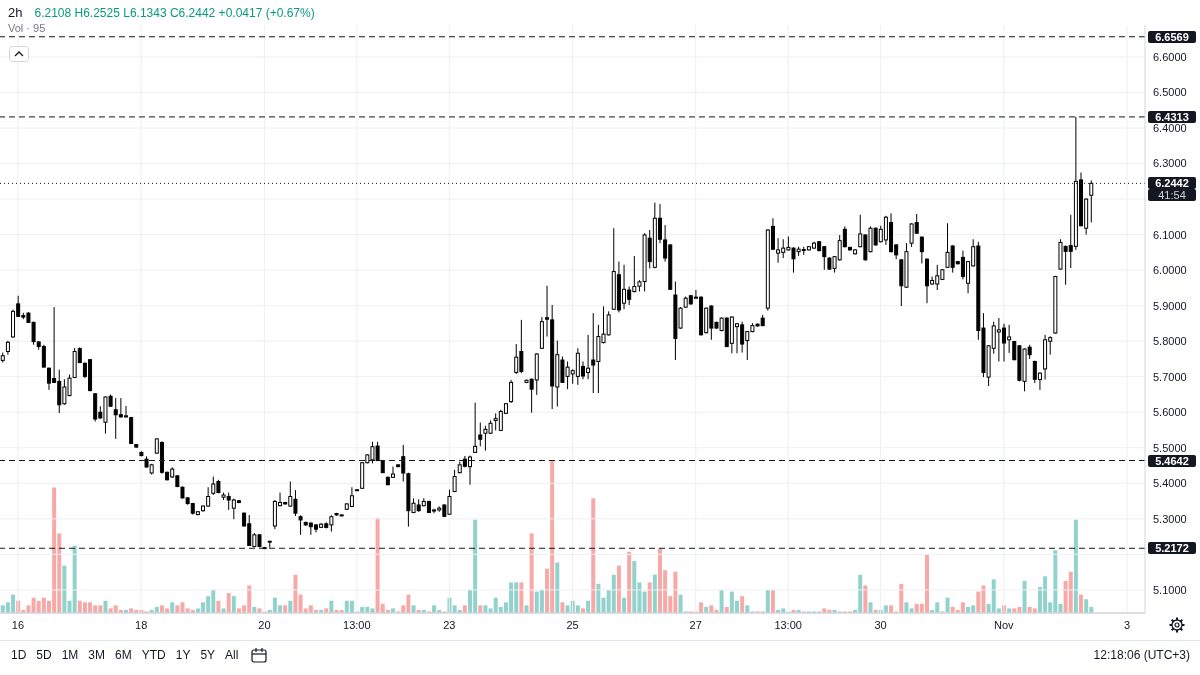 The image size is (1200, 675). What do you see at coordinates (1172, 548) in the screenshot?
I see `ref-line-label: 5.2172` at bounding box center [1172, 548].